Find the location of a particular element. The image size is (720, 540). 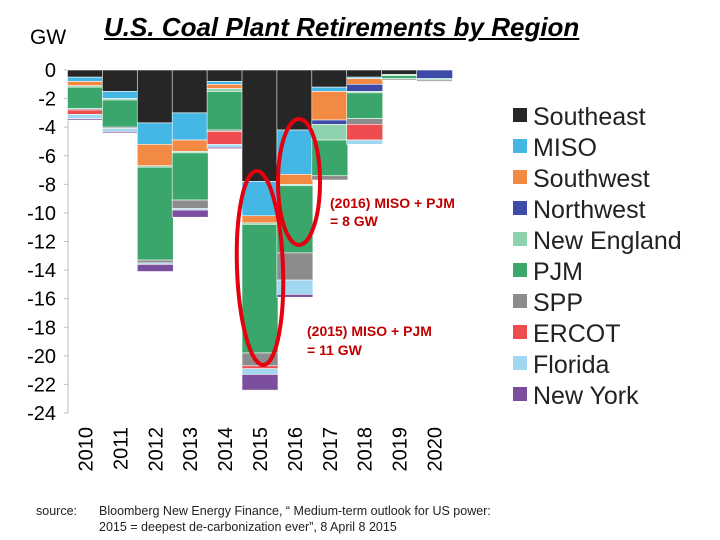

bar-segment-2017-southeast is located at coordinates (330, 78).